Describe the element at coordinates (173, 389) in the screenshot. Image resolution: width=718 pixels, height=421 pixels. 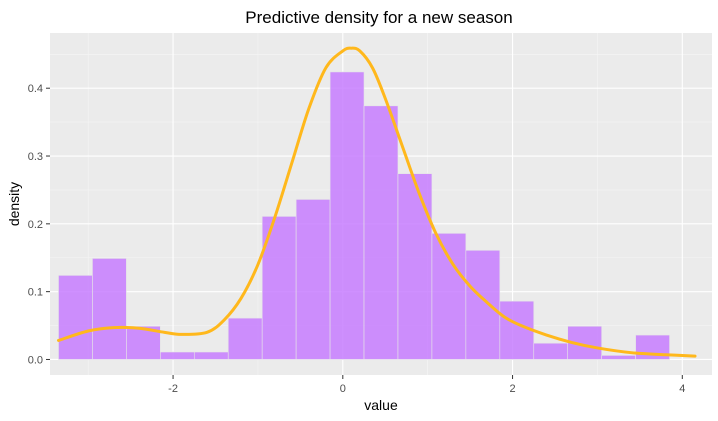
I see `x-tick-label: -2` at that location.